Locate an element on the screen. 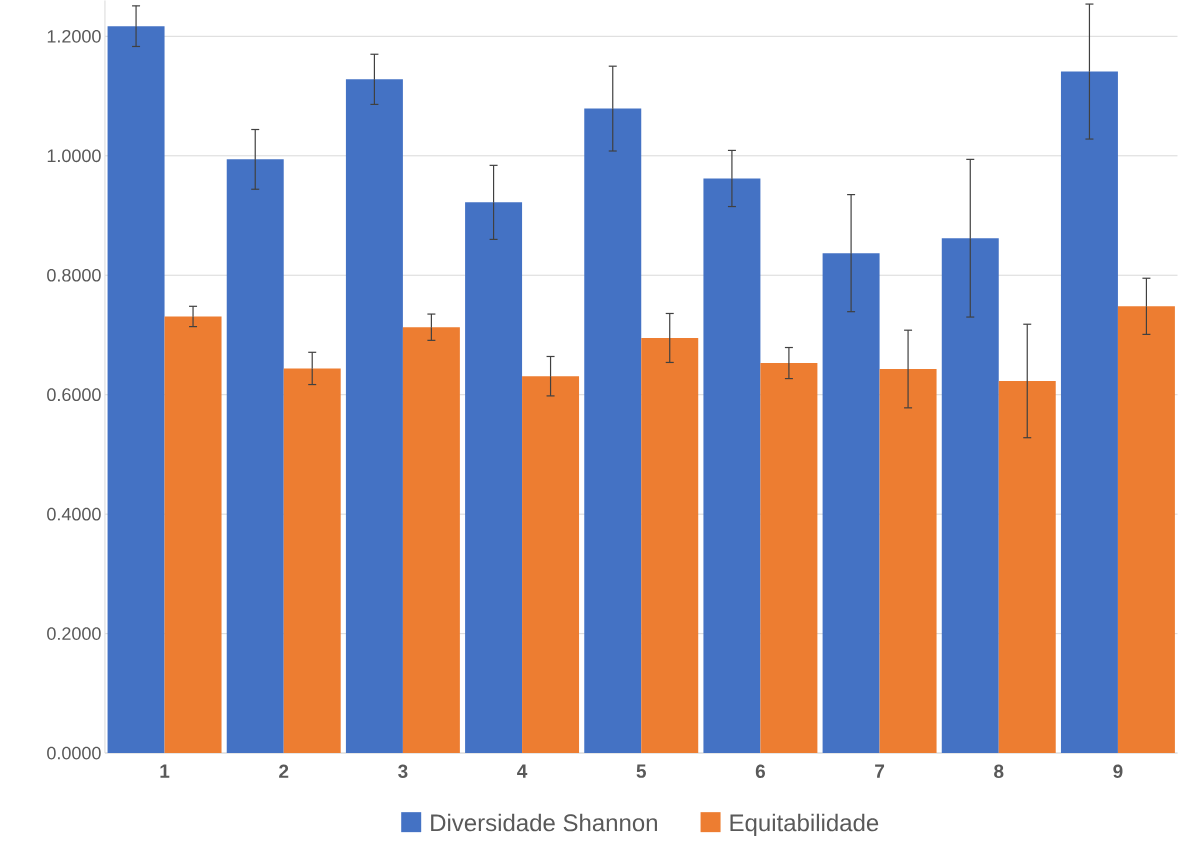 Image resolution: width=1178 pixels, height=865 pixels. y-tick-label: 0.6000 is located at coordinates (74, 395).